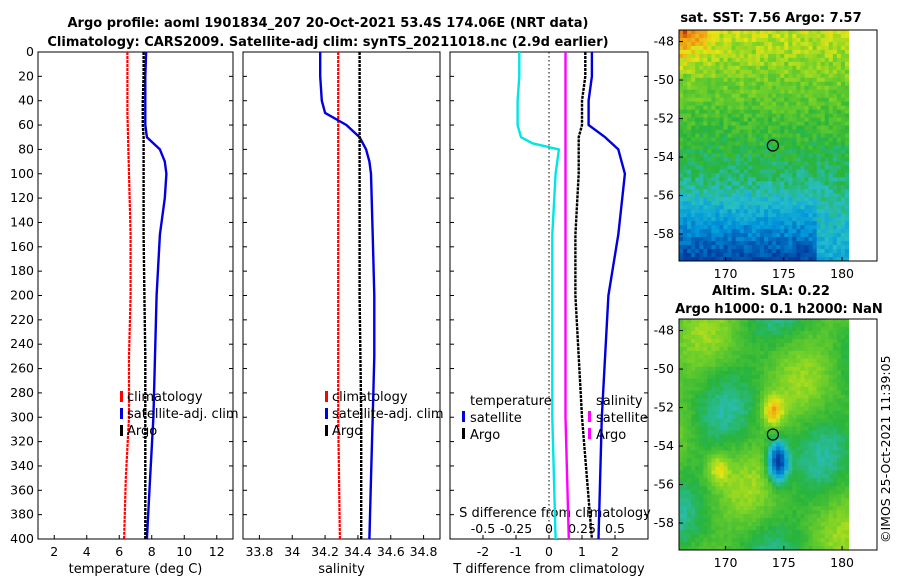  What do you see at coordinates (136, 569) in the screenshot?
I see `x-axis-label: temperature (deg C)` at bounding box center [136, 569].